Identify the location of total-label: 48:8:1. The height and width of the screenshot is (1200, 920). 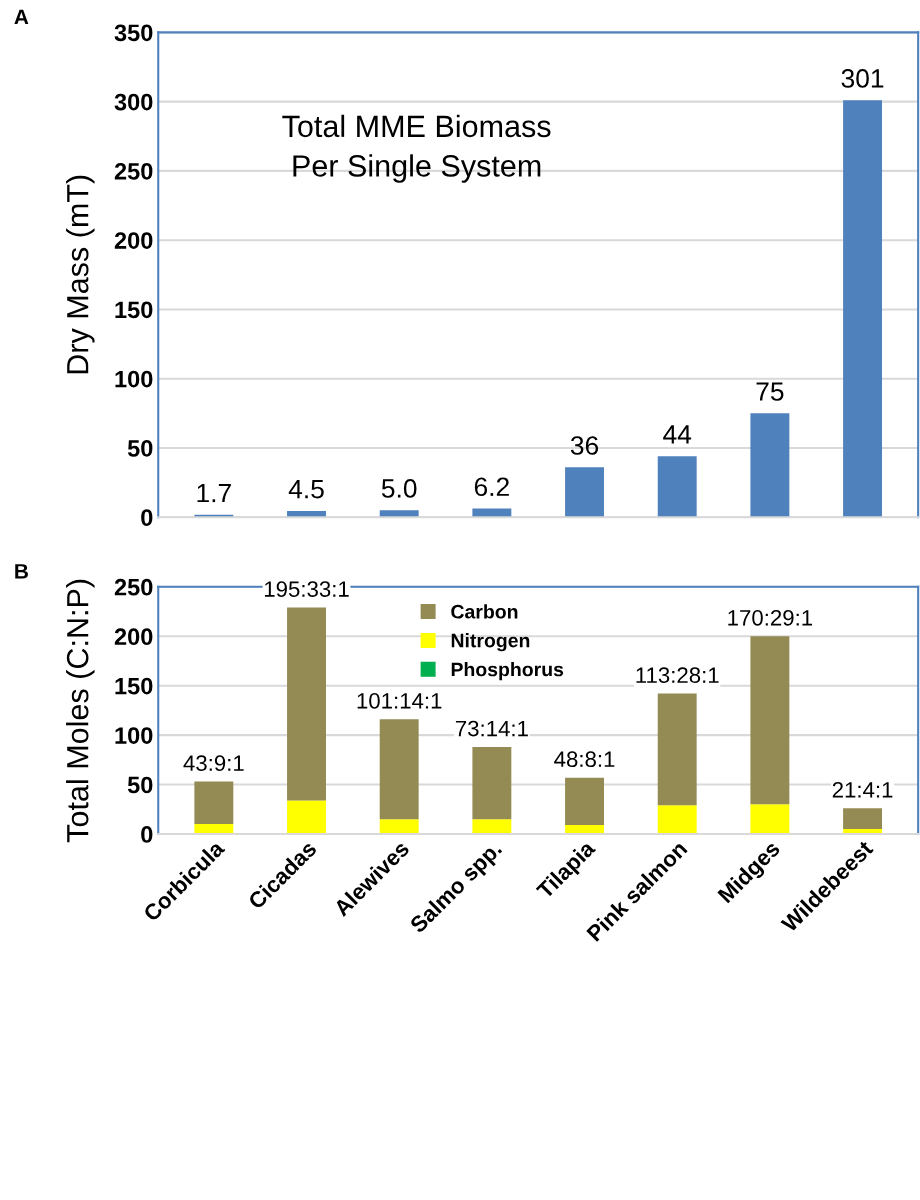
(584, 759).